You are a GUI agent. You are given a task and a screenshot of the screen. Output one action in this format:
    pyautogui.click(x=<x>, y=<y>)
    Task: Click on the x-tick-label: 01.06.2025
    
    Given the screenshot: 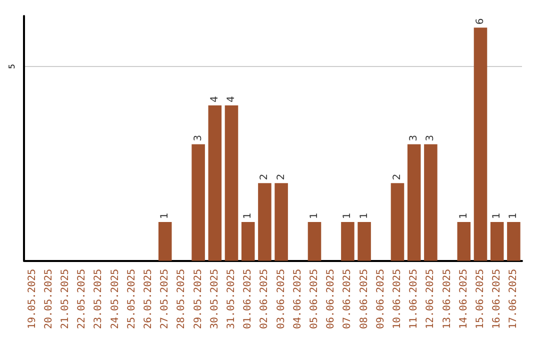 What is the action you would take?
    pyautogui.click(x=248, y=299)
    